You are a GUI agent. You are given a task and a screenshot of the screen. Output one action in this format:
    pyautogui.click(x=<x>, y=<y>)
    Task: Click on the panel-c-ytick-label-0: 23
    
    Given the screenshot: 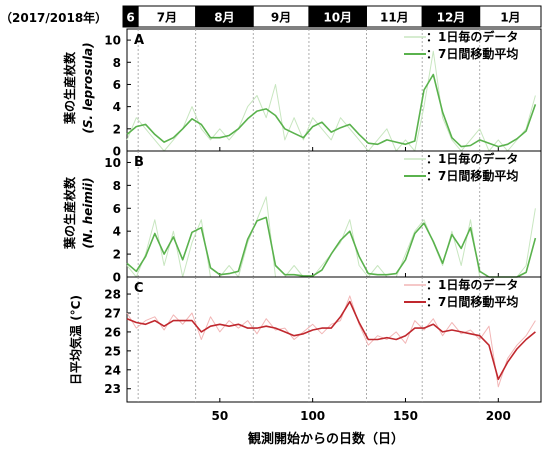 What is the action you would take?
    pyautogui.click(x=112, y=389)
    